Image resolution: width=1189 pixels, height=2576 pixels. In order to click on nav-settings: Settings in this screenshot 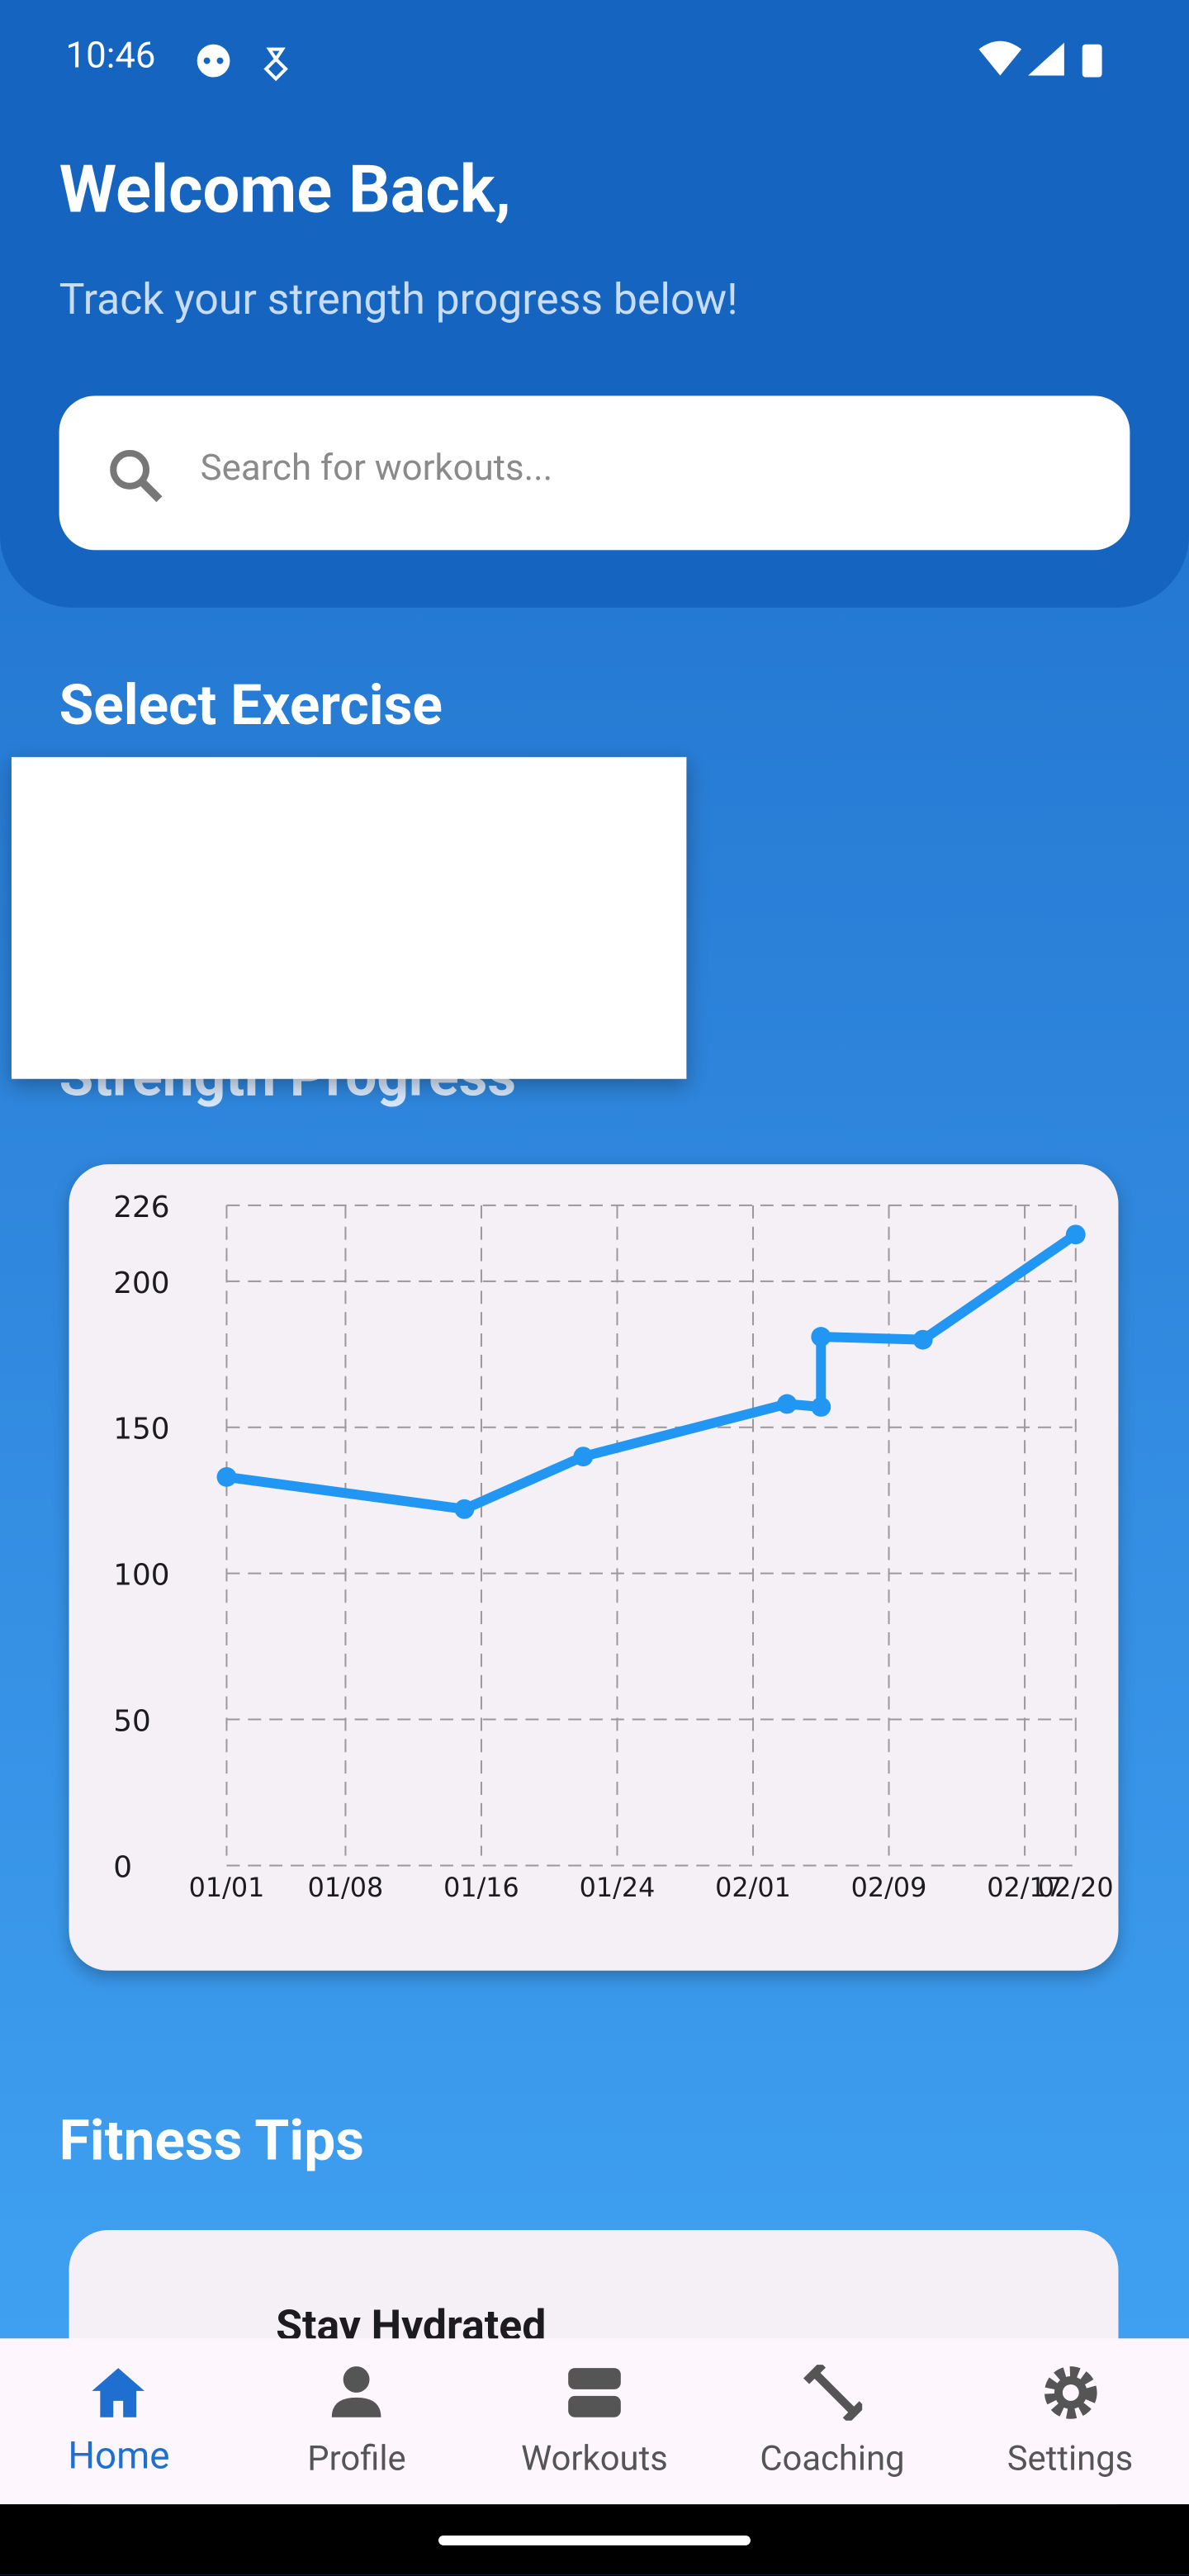, I will do `click(1070, 2421)`.